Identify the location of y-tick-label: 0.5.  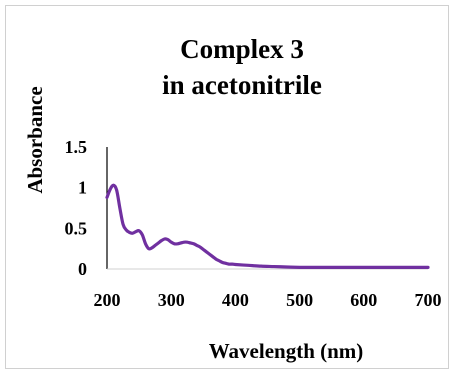
(76, 228).